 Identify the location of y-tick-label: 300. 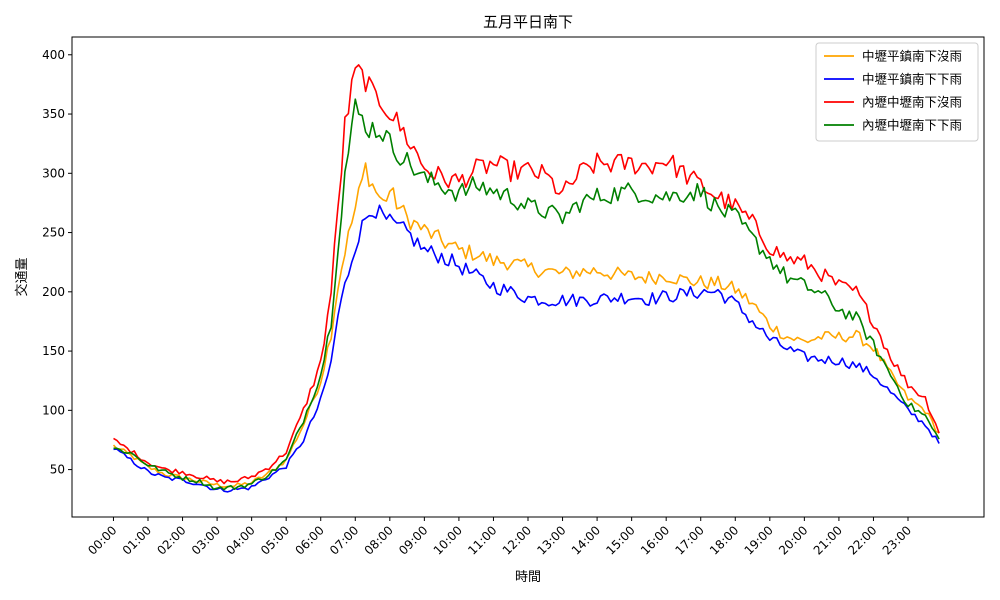
(53, 173).